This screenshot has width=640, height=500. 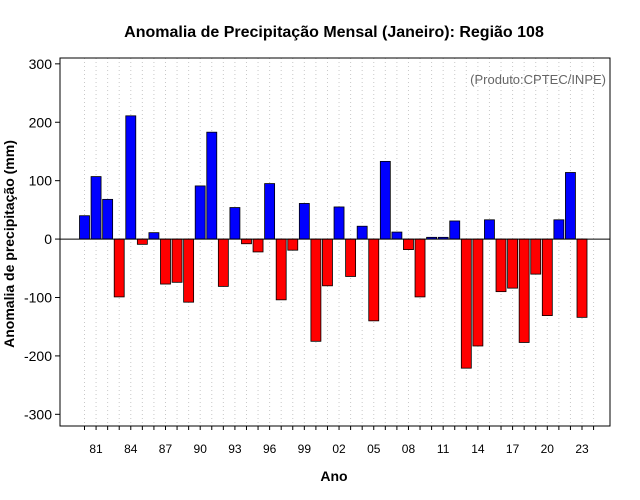 I want to click on y-tick-label: 200, so click(x=41, y=122).